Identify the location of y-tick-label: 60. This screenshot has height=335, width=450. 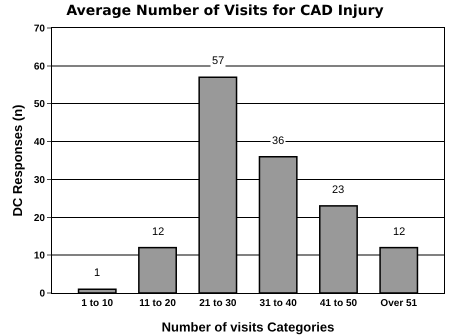
(40, 66).